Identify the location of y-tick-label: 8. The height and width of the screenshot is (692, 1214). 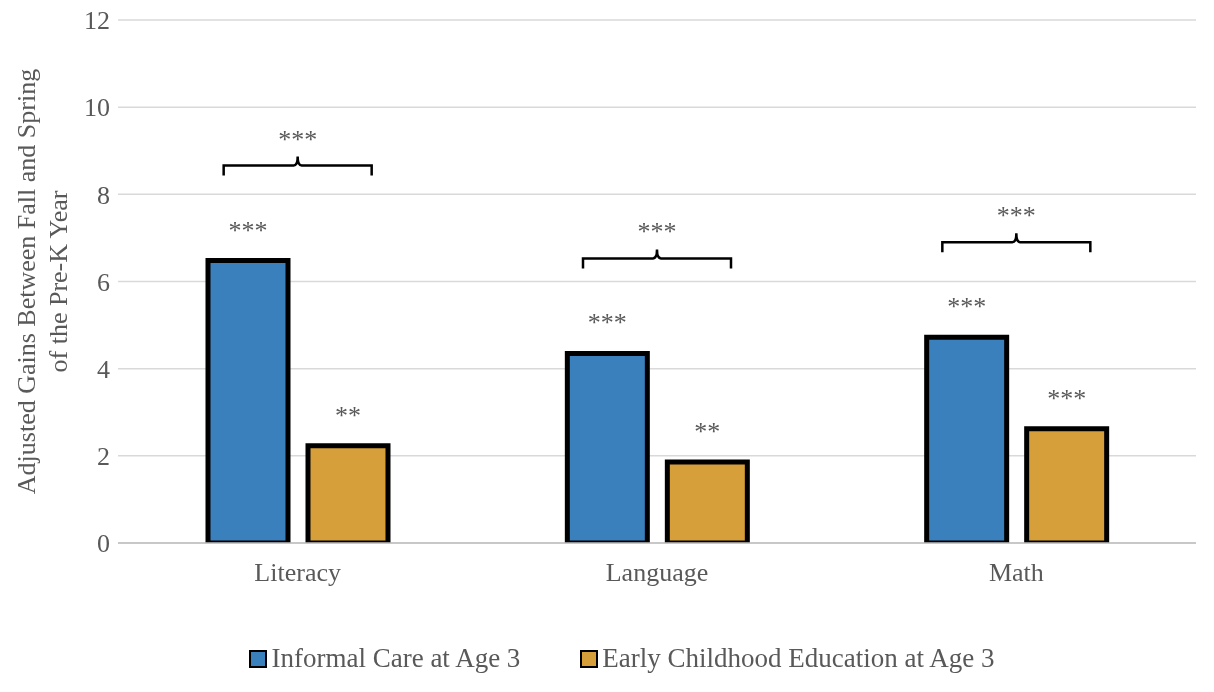
(103, 195).